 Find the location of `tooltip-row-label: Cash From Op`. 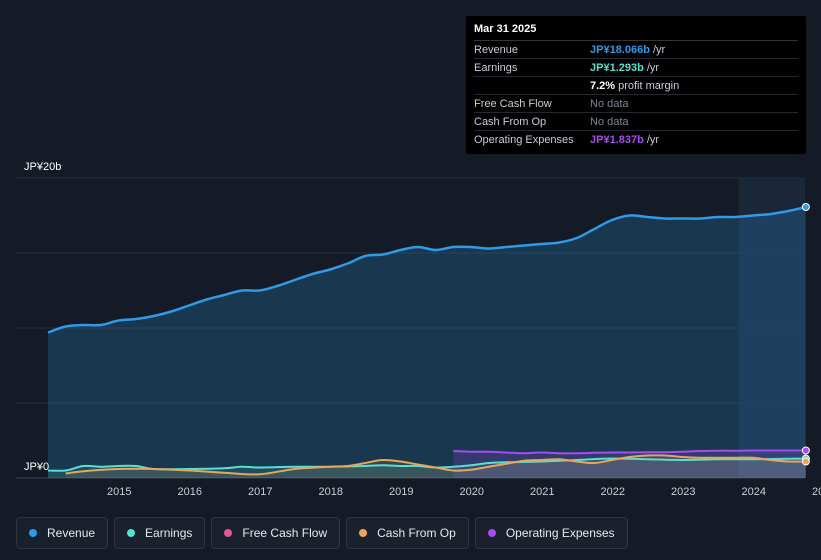

tooltip-row-label: Cash From Op is located at coordinates (510, 121).